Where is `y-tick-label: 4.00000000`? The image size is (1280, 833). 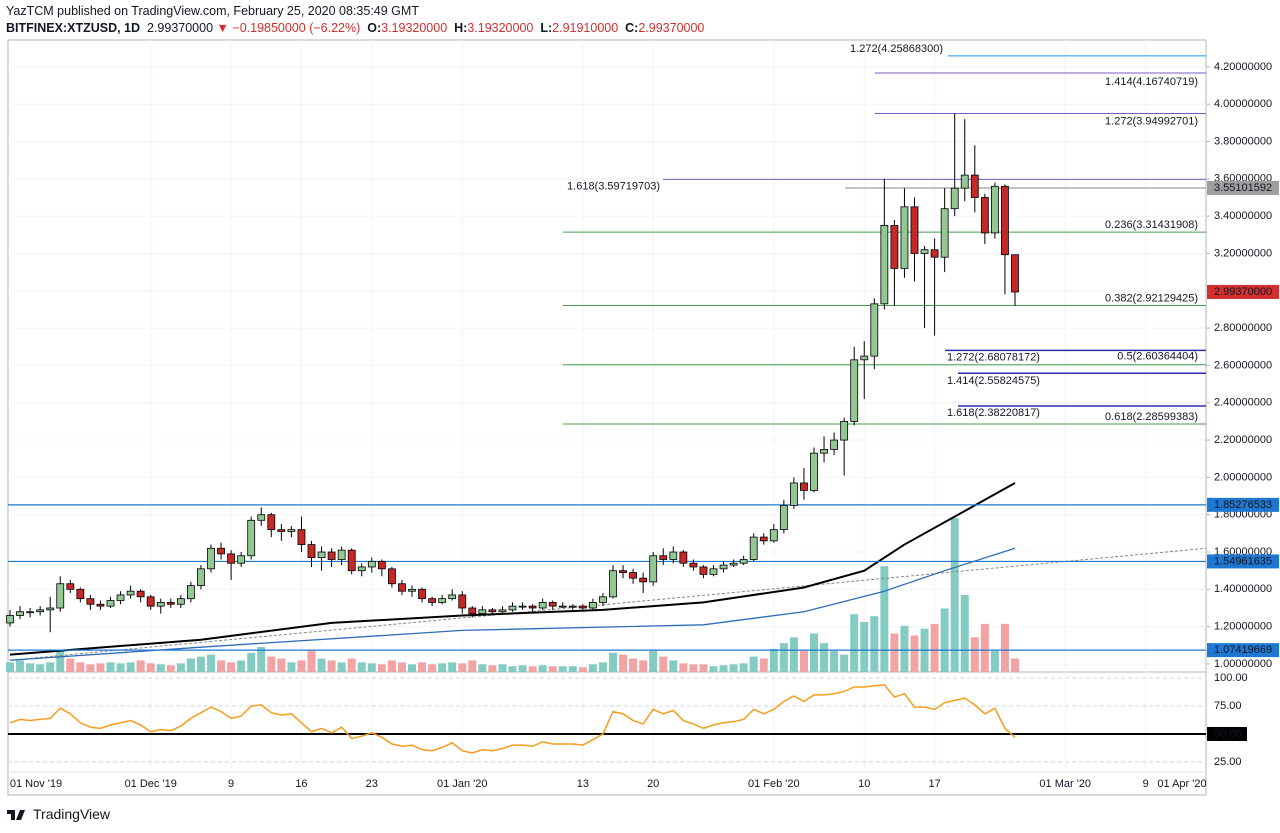 y-tick-label: 4.00000000 is located at coordinates (1243, 104).